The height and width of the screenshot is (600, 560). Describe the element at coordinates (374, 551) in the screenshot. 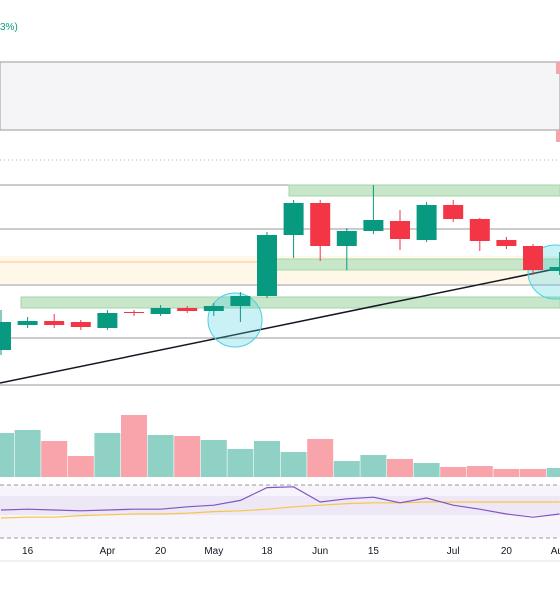

I see `x-tick-label: 15` at that location.